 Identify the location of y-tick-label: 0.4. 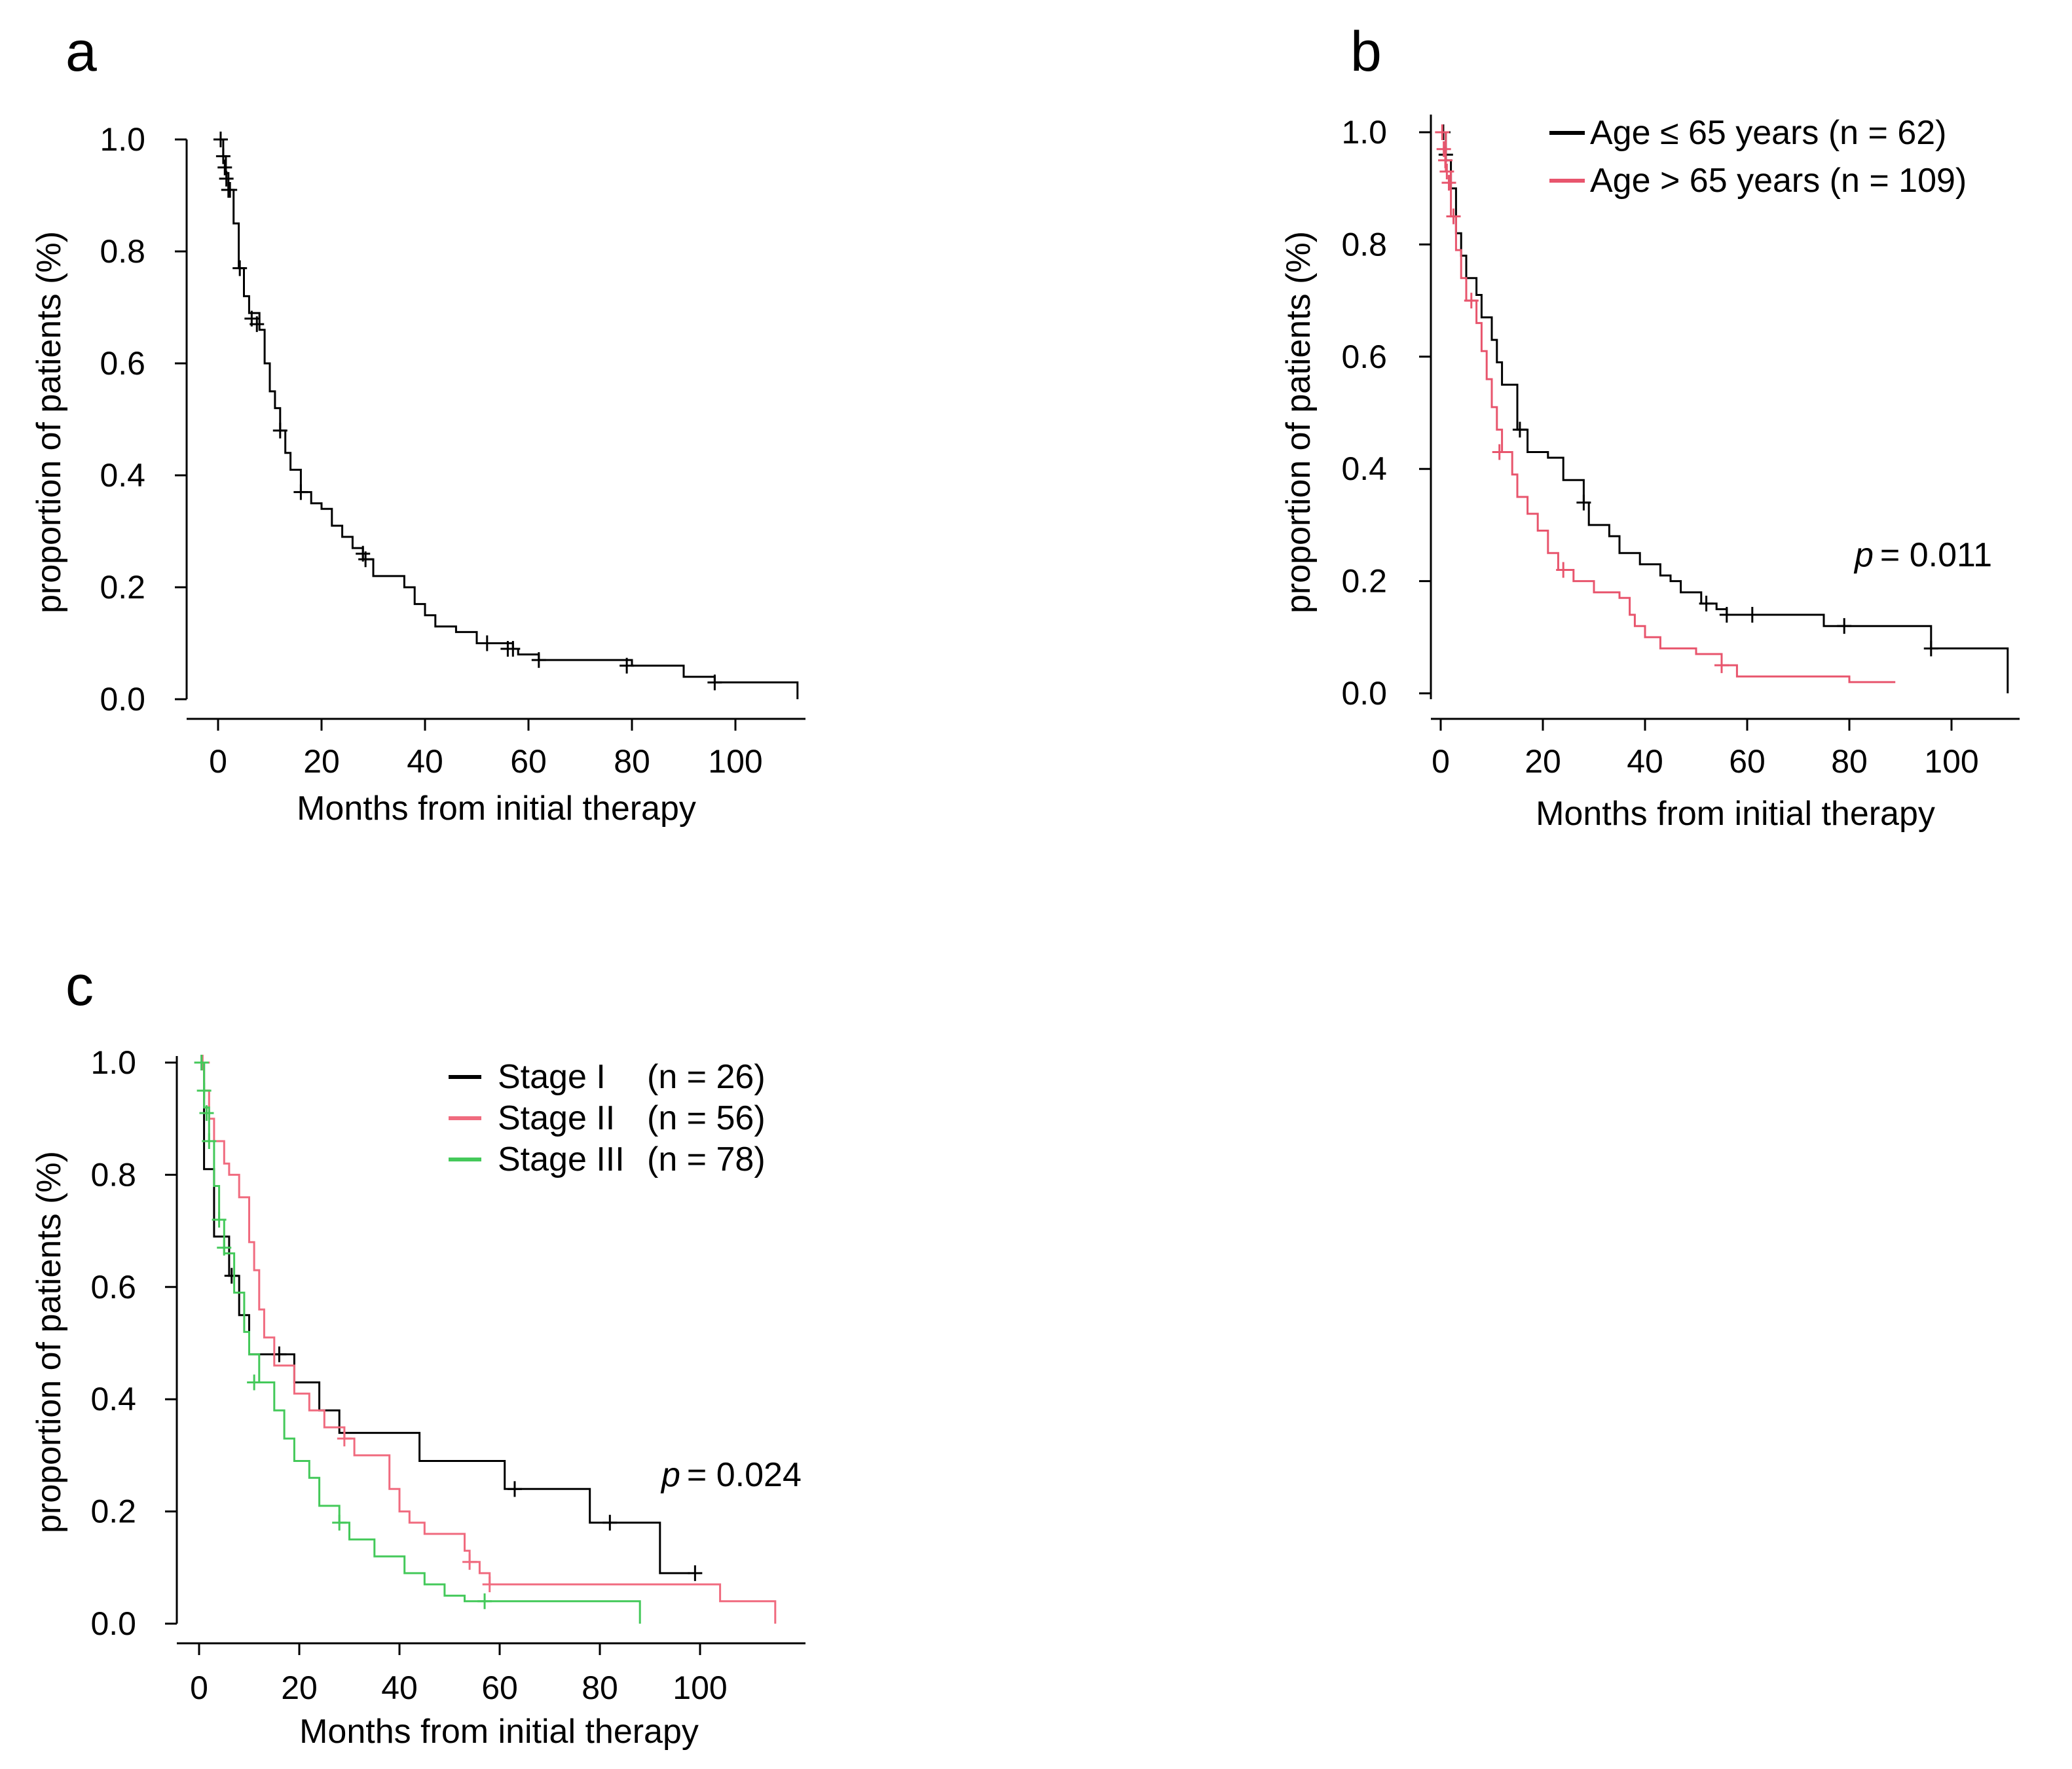
(1364, 468).